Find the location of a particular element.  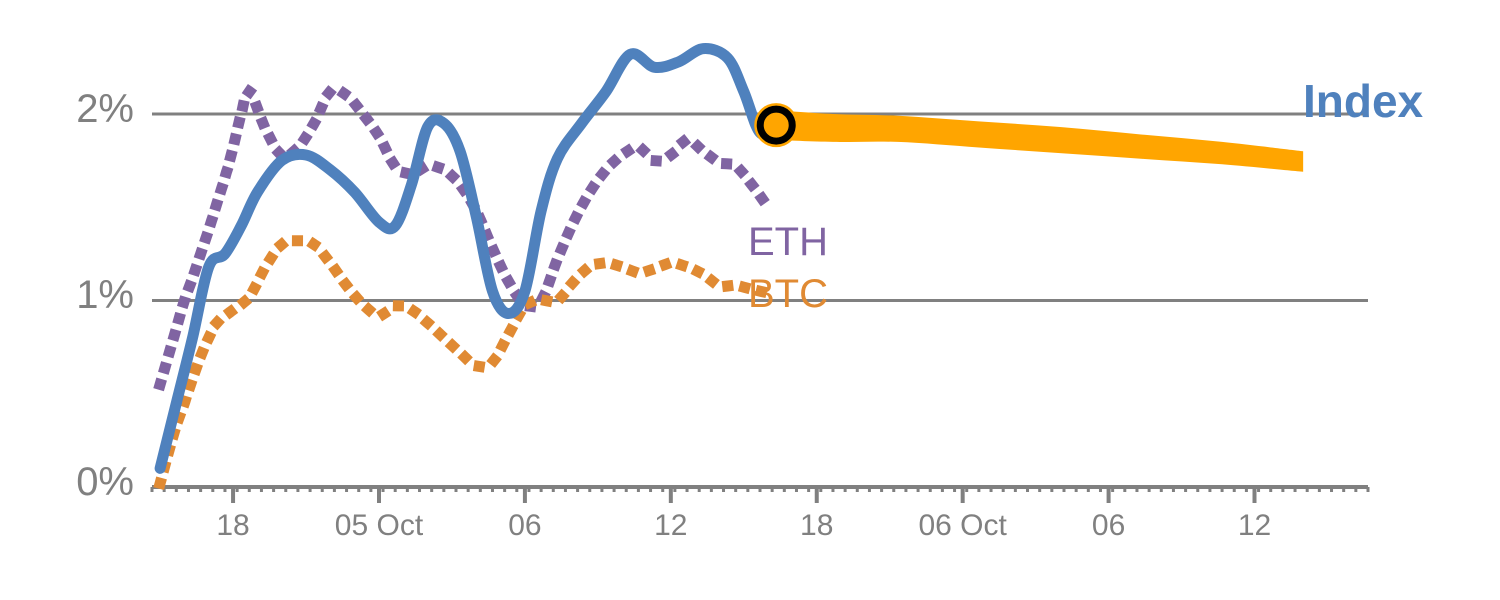

y-axis-tick-2: 2% is located at coordinates (105, 108).